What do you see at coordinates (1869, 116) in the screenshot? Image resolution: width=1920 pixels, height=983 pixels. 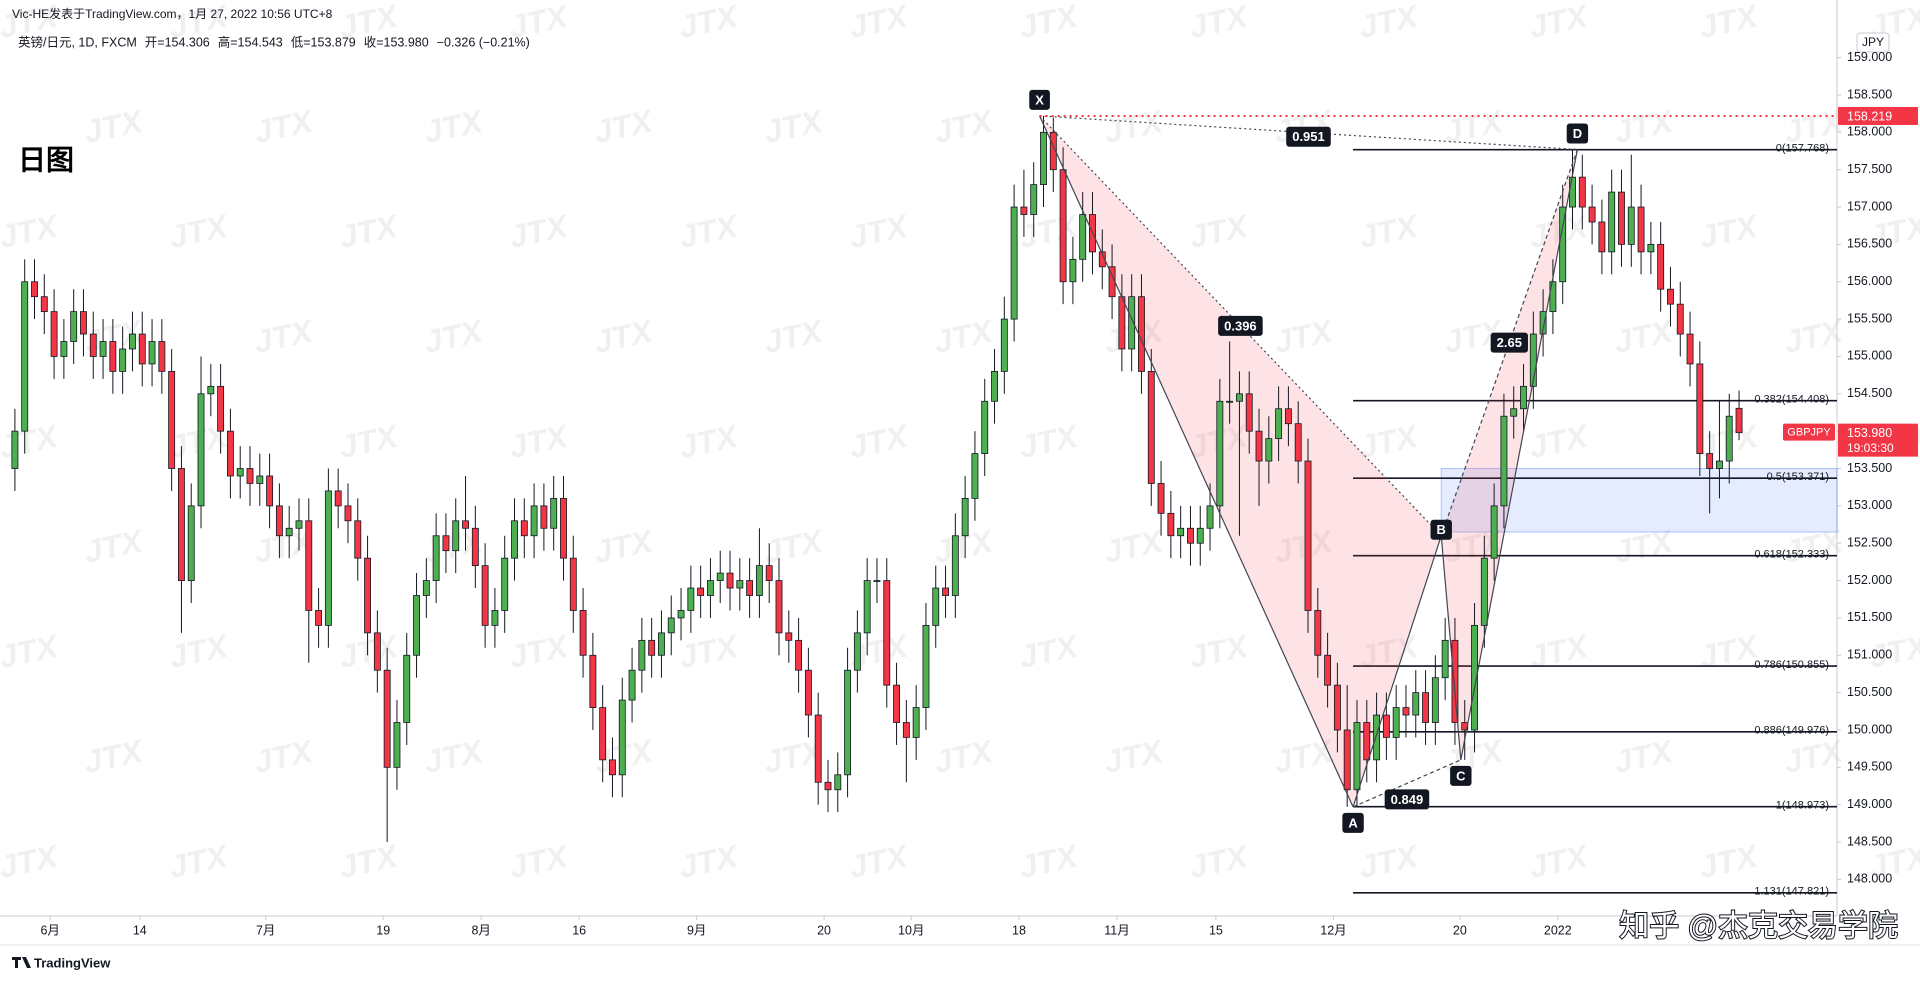 I see `high-tag-text: 158.219` at bounding box center [1869, 116].